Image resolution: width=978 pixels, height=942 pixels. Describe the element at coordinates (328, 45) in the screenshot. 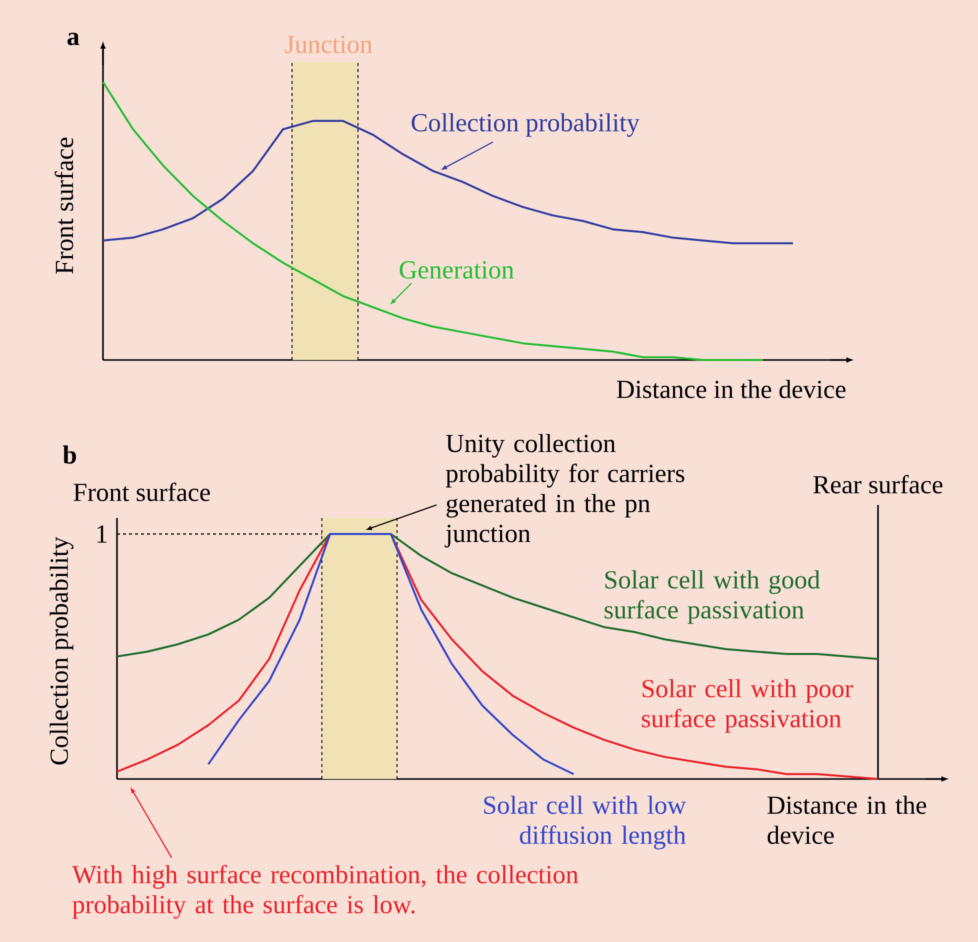

I see `text: Junction` at that location.